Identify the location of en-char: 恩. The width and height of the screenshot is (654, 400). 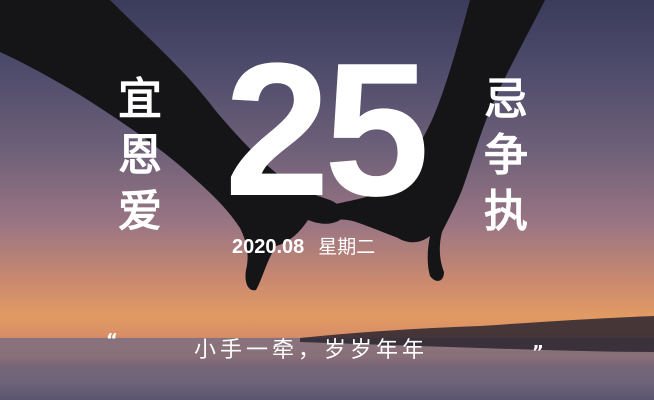
(140, 155).